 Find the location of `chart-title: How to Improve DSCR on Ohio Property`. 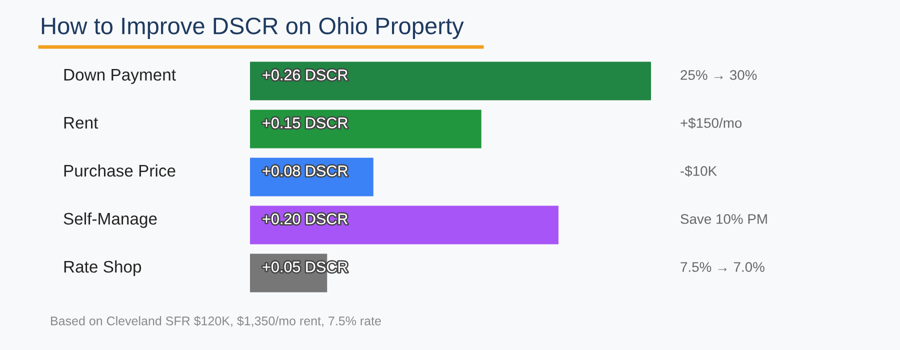

chart-title: How to Improve DSCR on Ohio Property is located at coordinates (253, 28).